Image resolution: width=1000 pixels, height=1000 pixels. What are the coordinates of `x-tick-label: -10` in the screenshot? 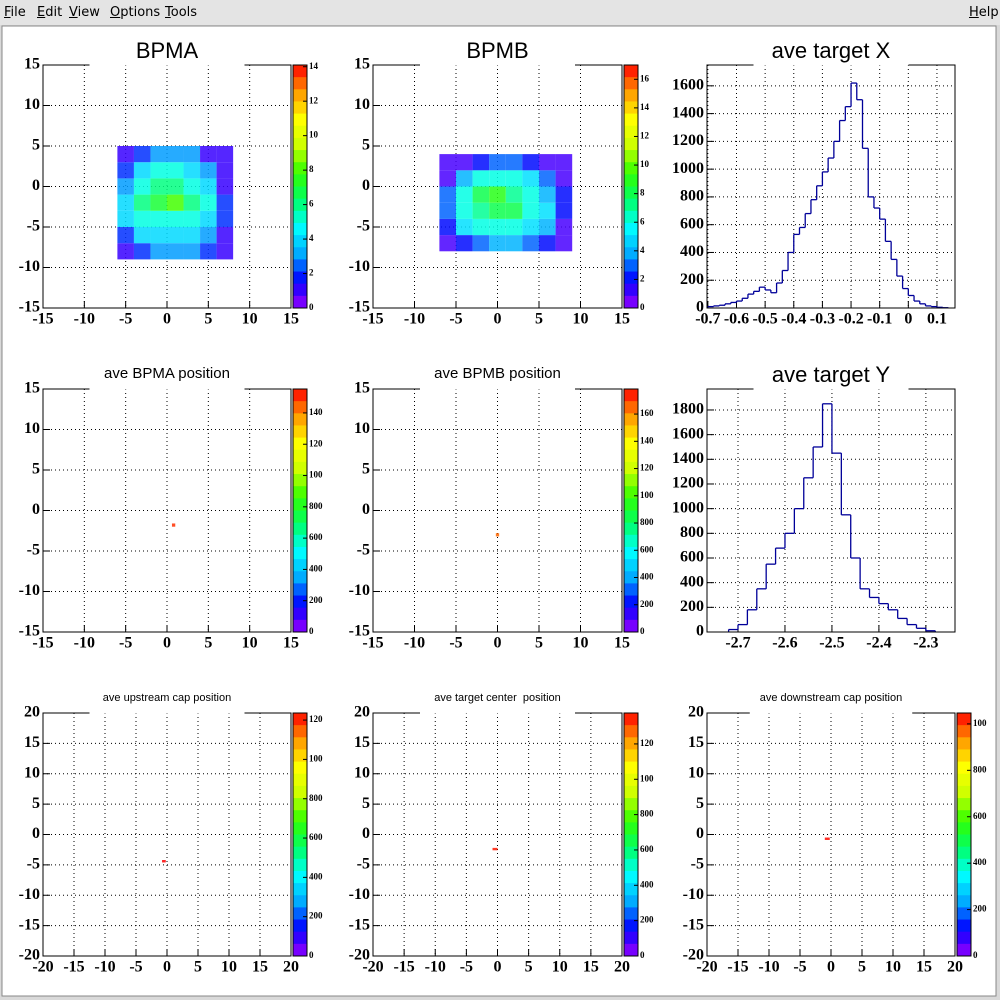 It's located at (768, 967).